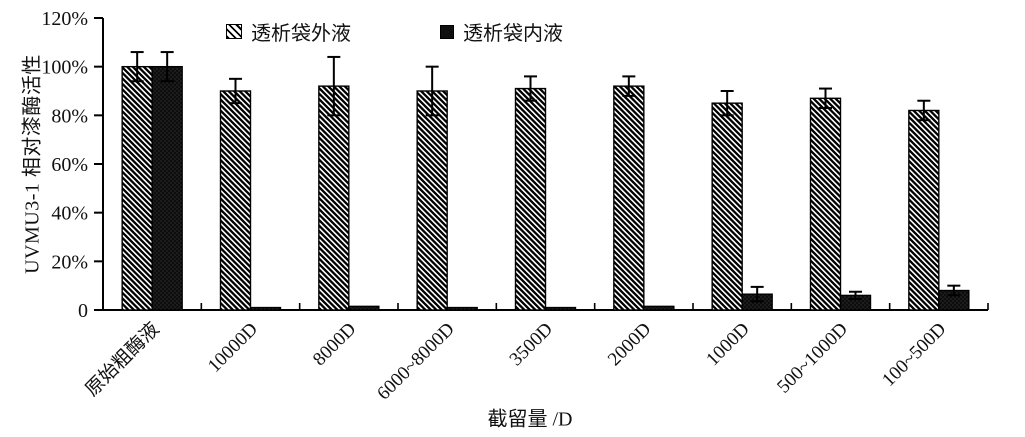 The height and width of the screenshot is (437, 1025). What do you see at coordinates (234, 31) in the screenshot?
I see `hatched-swatch-icon` at bounding box center [234, 31].